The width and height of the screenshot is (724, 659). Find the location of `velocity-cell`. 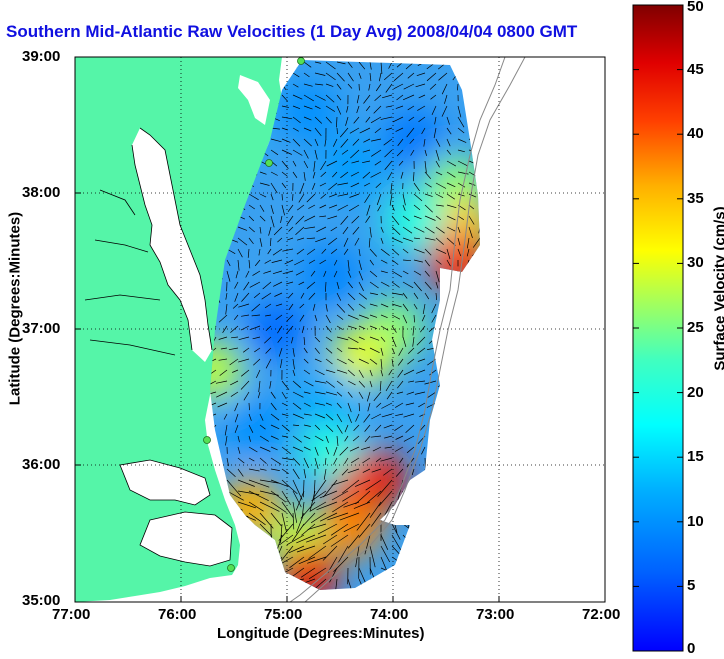

velocity-cell is located at coordinates (226, 370).